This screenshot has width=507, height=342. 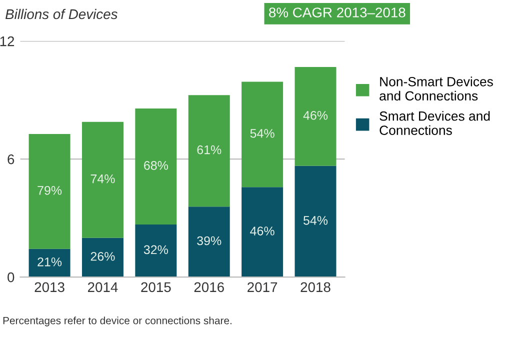 What do you see at coordinates (263, 287) in the screenshot?
I see `x-tick-label: 2017` at bounding box center [263, 287].